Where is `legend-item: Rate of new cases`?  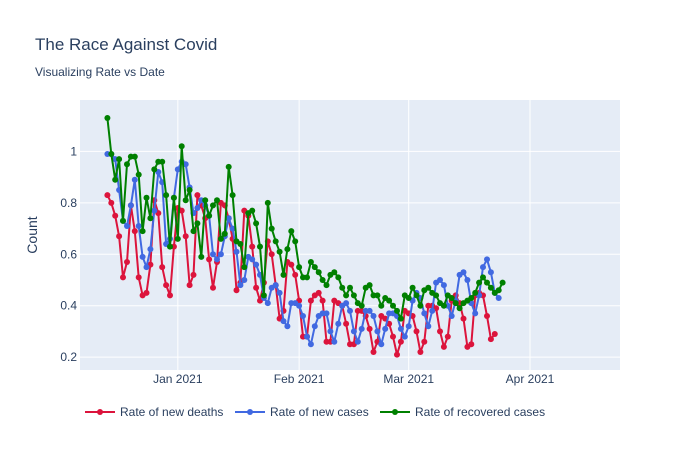 legend-item: Rate of new cases is located at coordinates (302, 412).